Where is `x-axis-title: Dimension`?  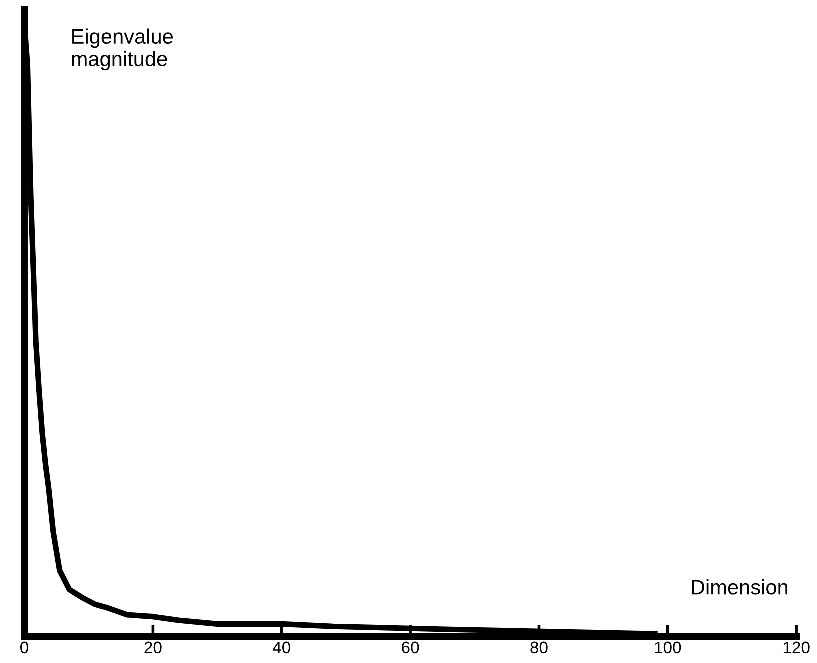
x-axis-title: Dimension is located at coordinates (740, 587).